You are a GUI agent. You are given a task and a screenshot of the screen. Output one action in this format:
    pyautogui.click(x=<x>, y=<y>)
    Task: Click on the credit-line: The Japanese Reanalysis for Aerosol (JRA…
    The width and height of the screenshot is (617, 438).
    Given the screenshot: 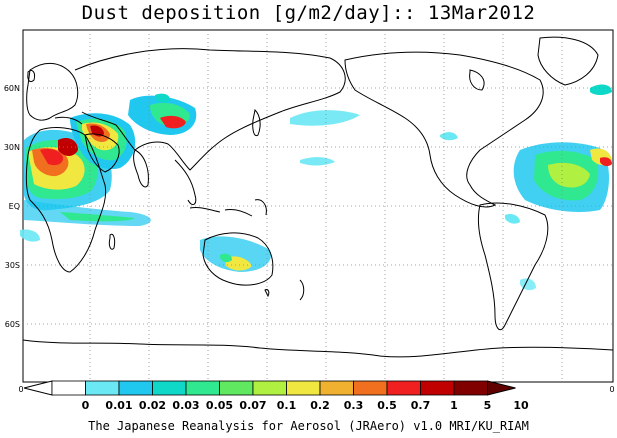 What is the action you would take?
    pyautogui.click(x=308, y=426)
    